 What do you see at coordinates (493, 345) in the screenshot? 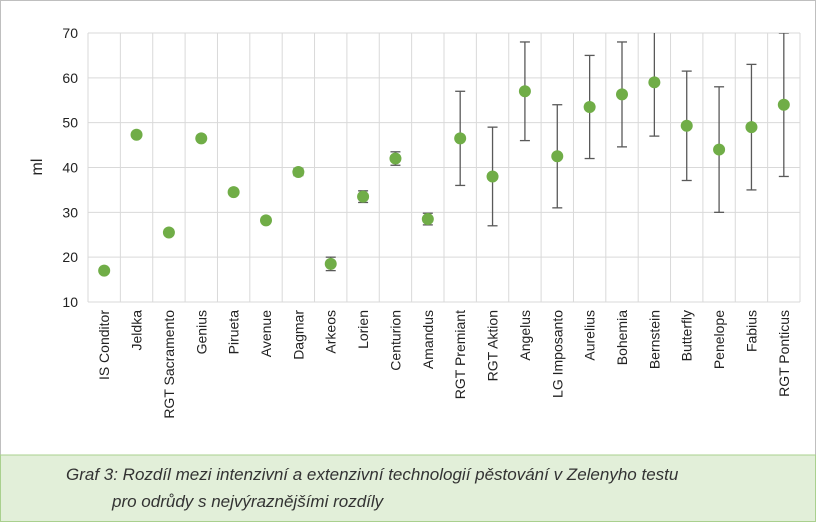
I see `x-tick-label: RGT Aktion` at bounding box center [493, 345].